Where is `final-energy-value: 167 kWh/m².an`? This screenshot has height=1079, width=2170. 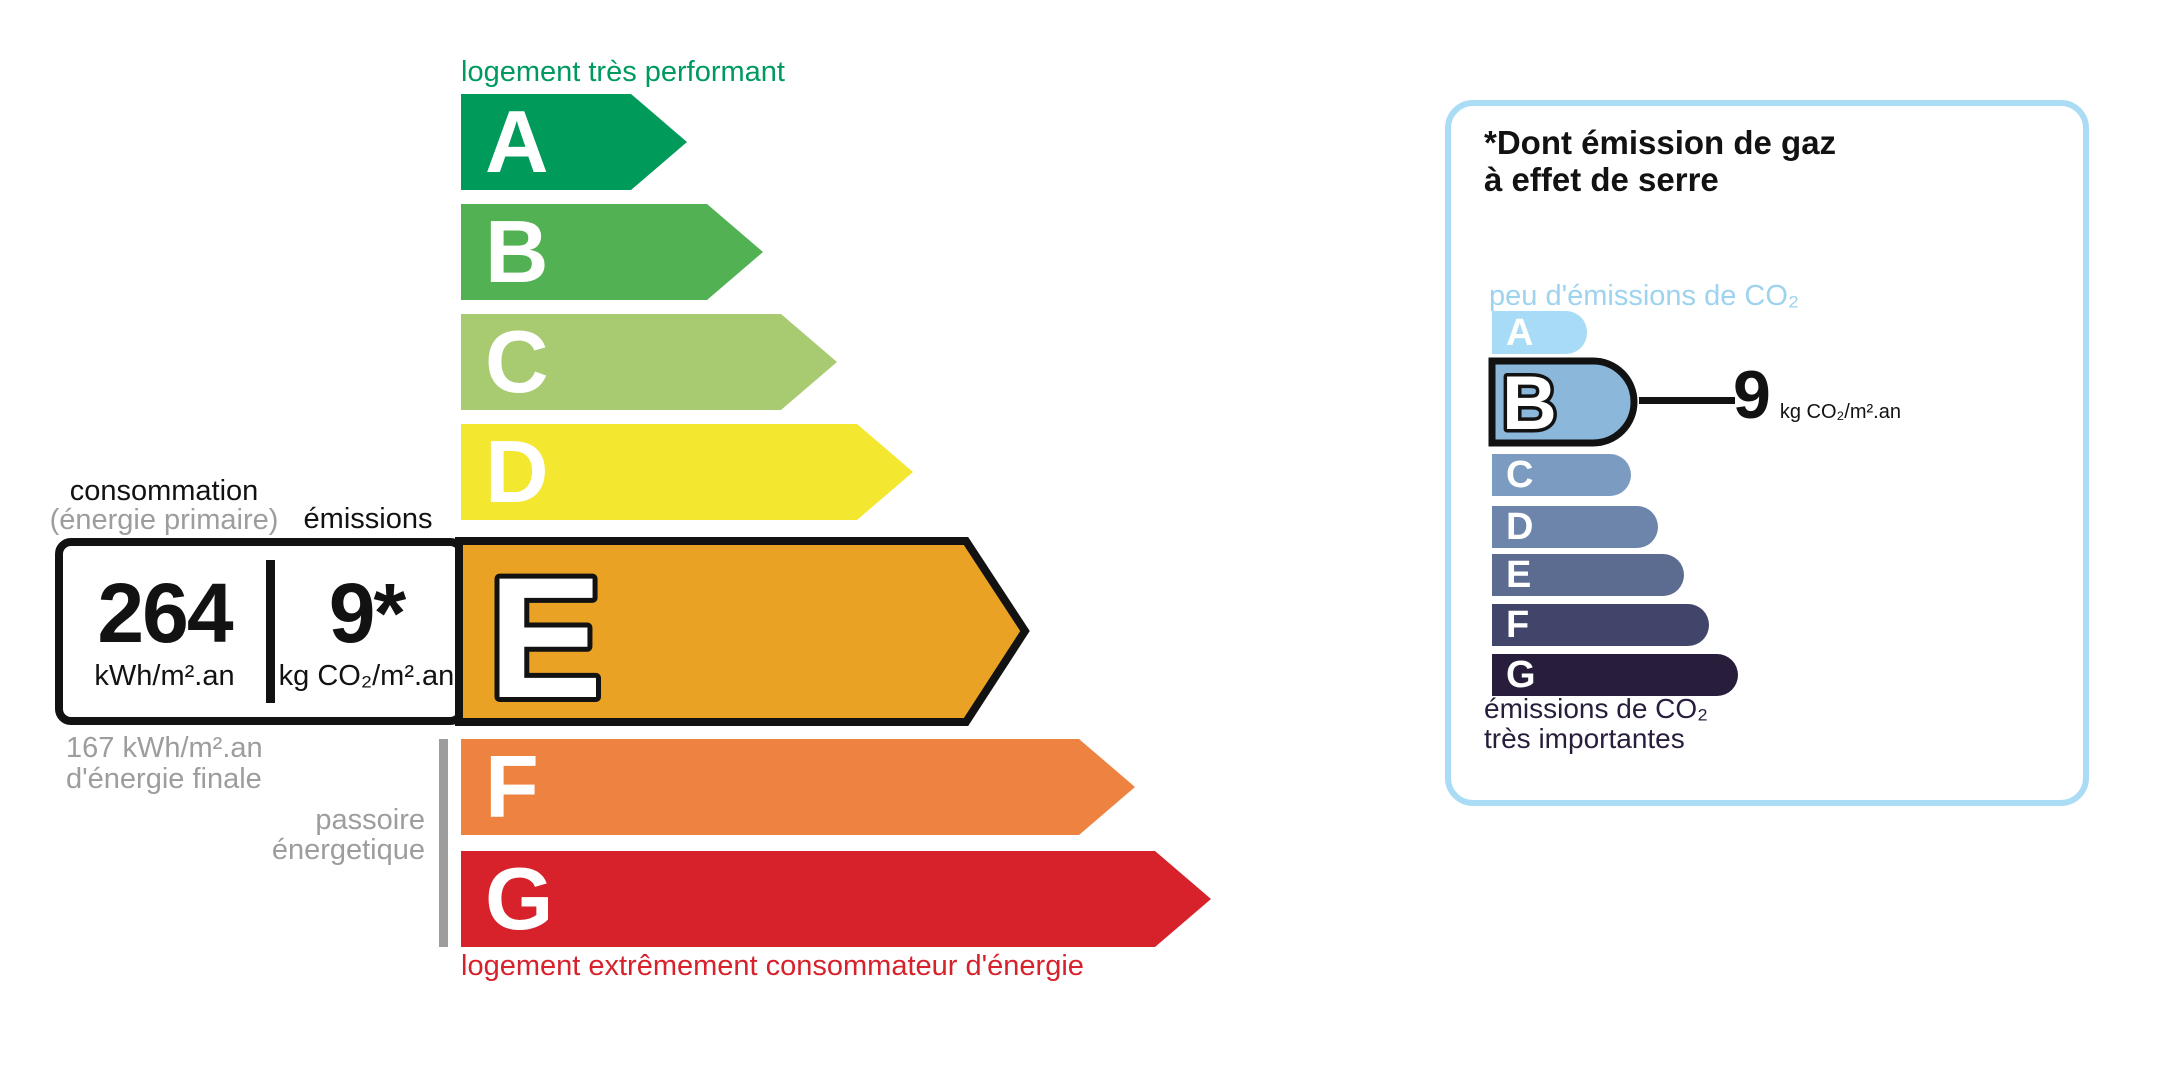
final-energy-value: 167 kWh/m².an is located at coordinates (164, 748).